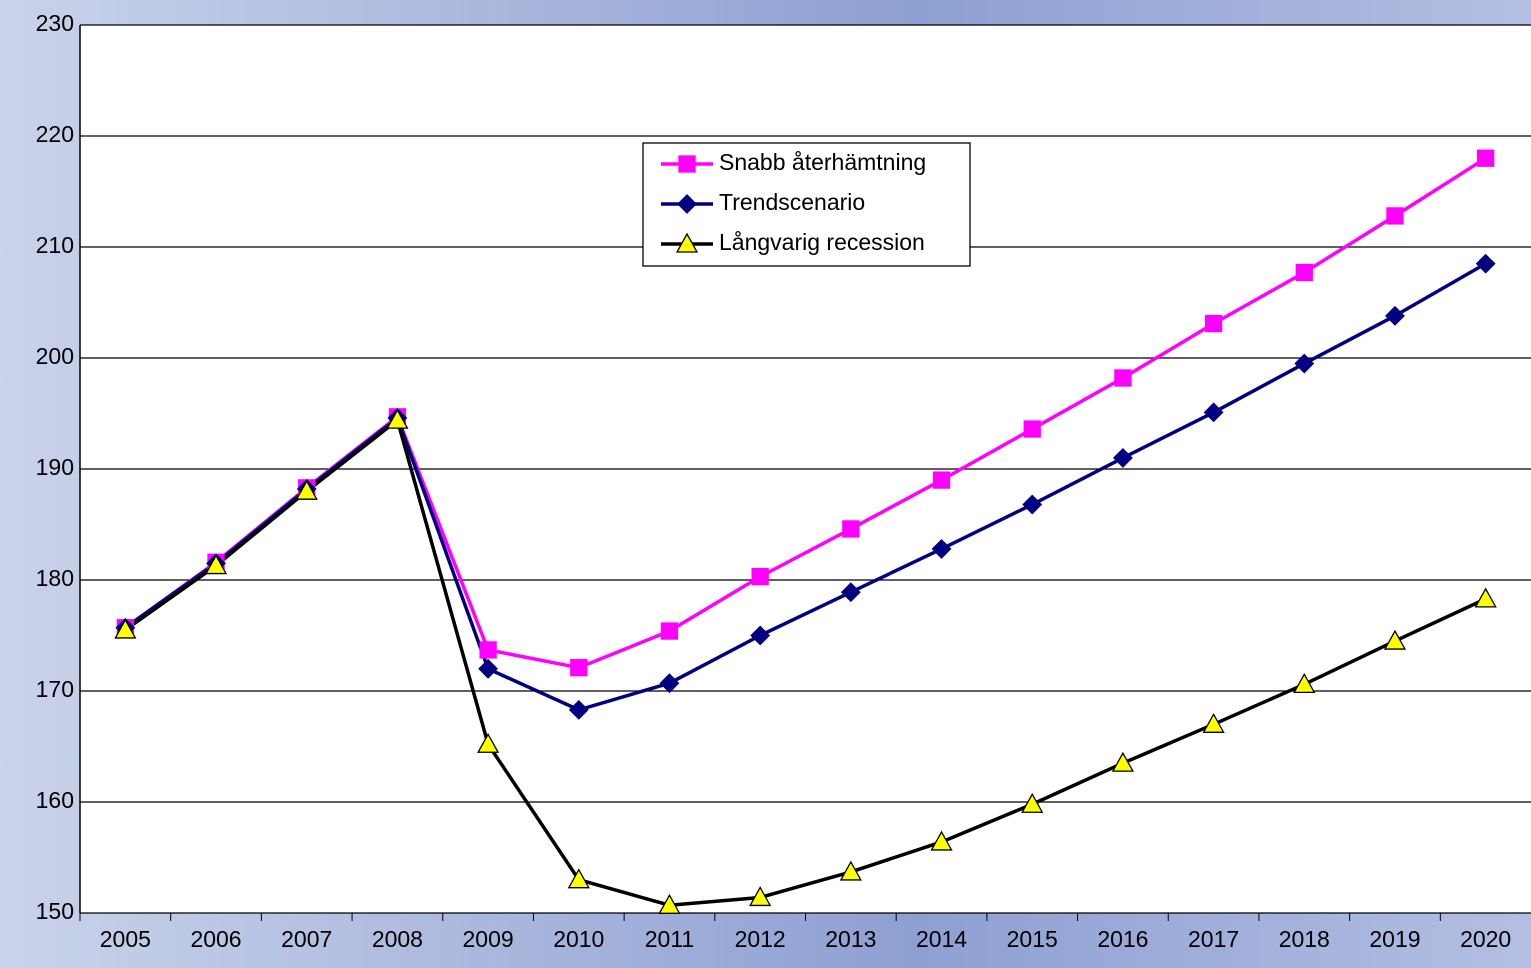 This screenshot has height=968, width=1531. Describe the element at coordinates (1304, 939) in the screenshot. I see `x-tick-label: 2018` at that location.